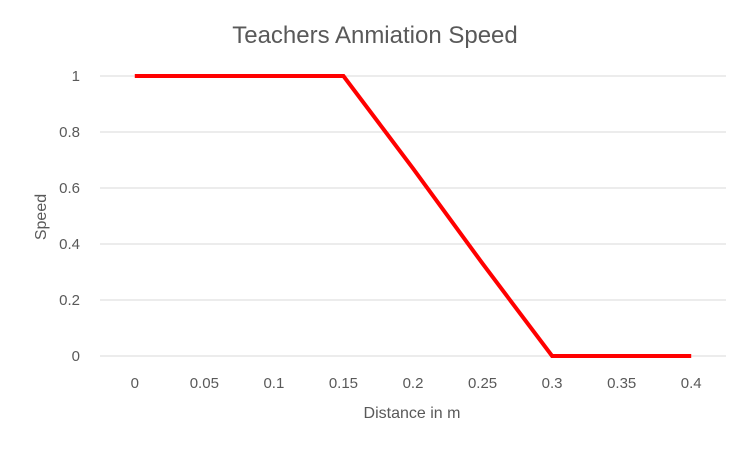 This screenshot has height=449, width=750. What do you see at coordinates (69, 244) in the screenshot?
I see `y-tick-label: 0.4` at bounding box center [69, 244].